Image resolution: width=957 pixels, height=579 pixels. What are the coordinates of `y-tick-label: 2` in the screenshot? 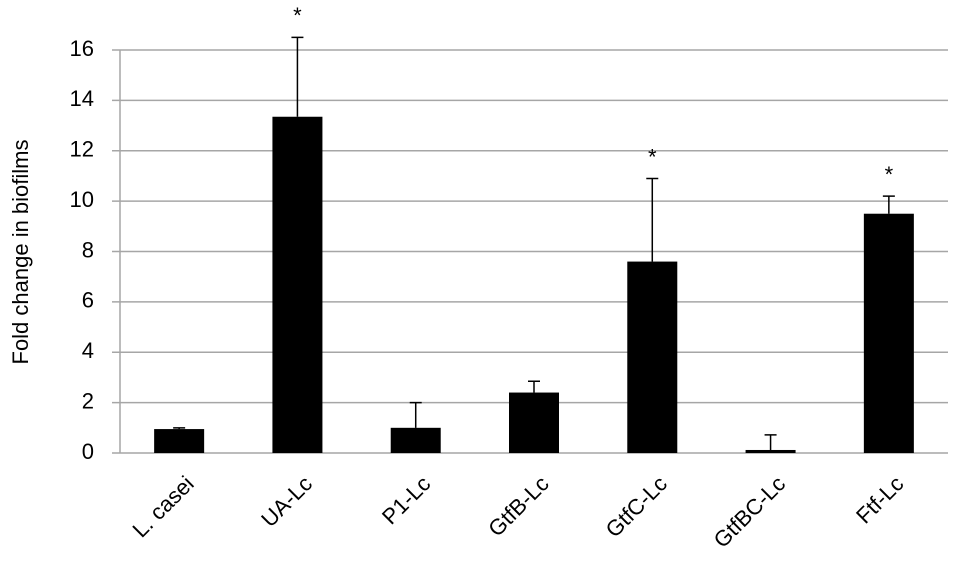 It's located at (88, 400).